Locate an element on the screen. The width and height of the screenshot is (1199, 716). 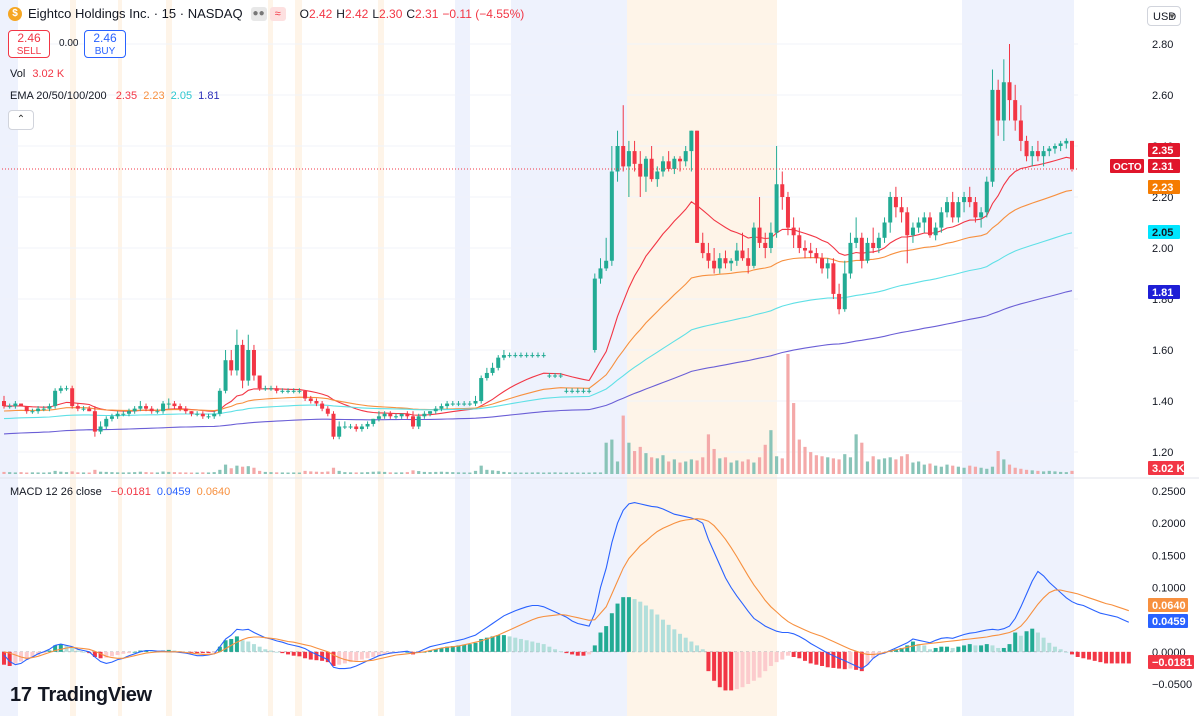
symbol-title: Eightco Holdings Inc. · 15 · NASDAQ is located at coordinates (135, 13).